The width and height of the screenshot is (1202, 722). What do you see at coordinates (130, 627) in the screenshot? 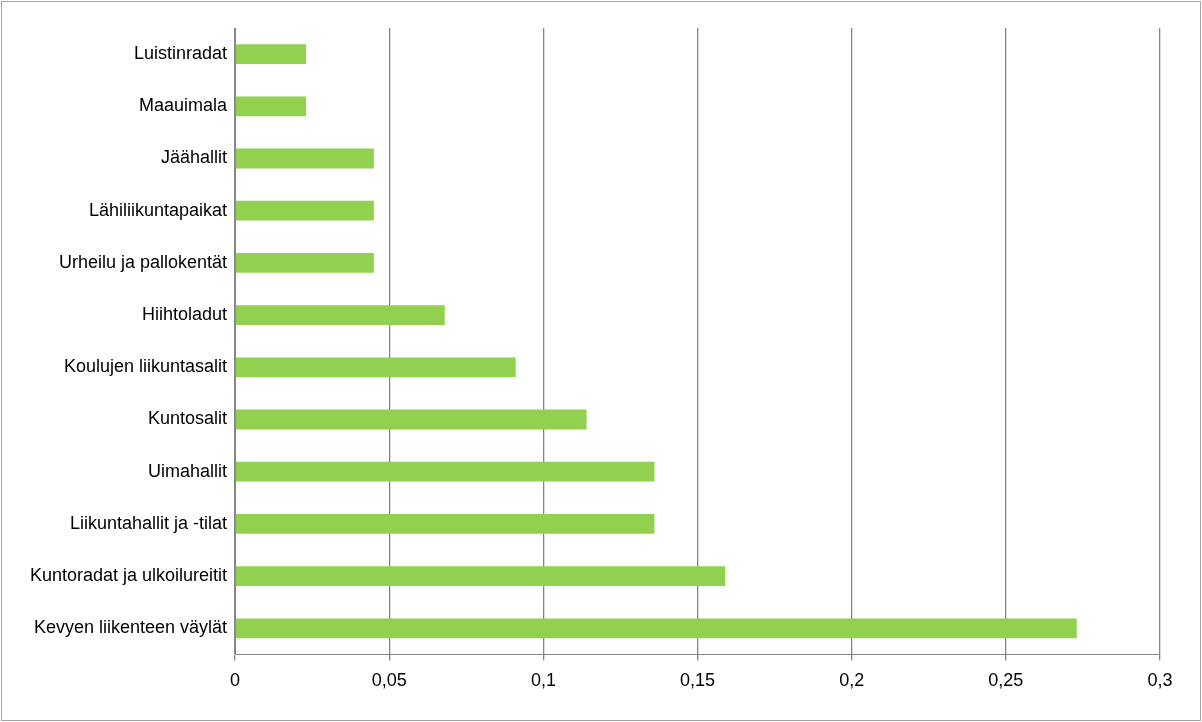
I see `y-tick-label: Kevyen liikenteen väylät` at bounding box center [130, 627].